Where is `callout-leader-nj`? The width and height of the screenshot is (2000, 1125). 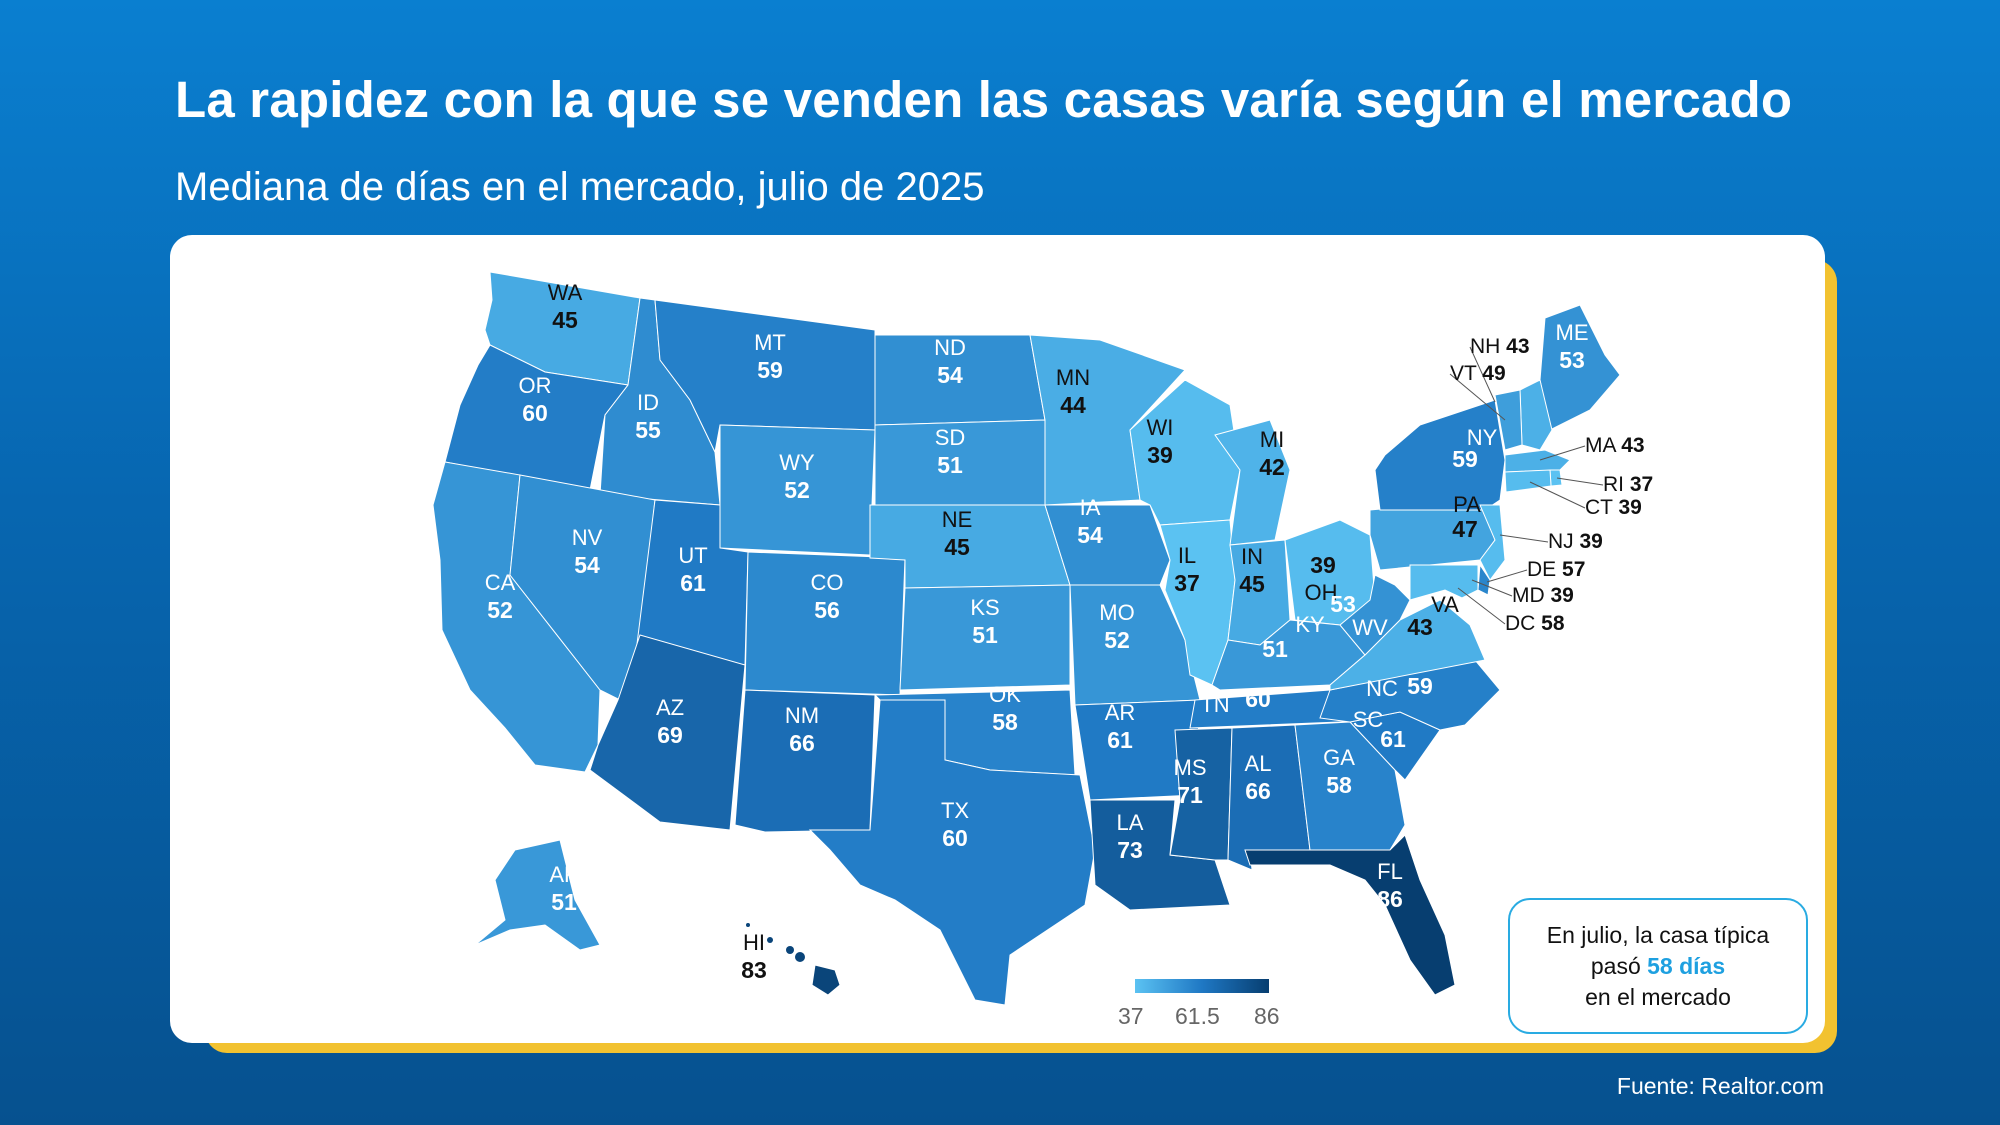
callout-leader-nj is located at coordinates (1524, 538).